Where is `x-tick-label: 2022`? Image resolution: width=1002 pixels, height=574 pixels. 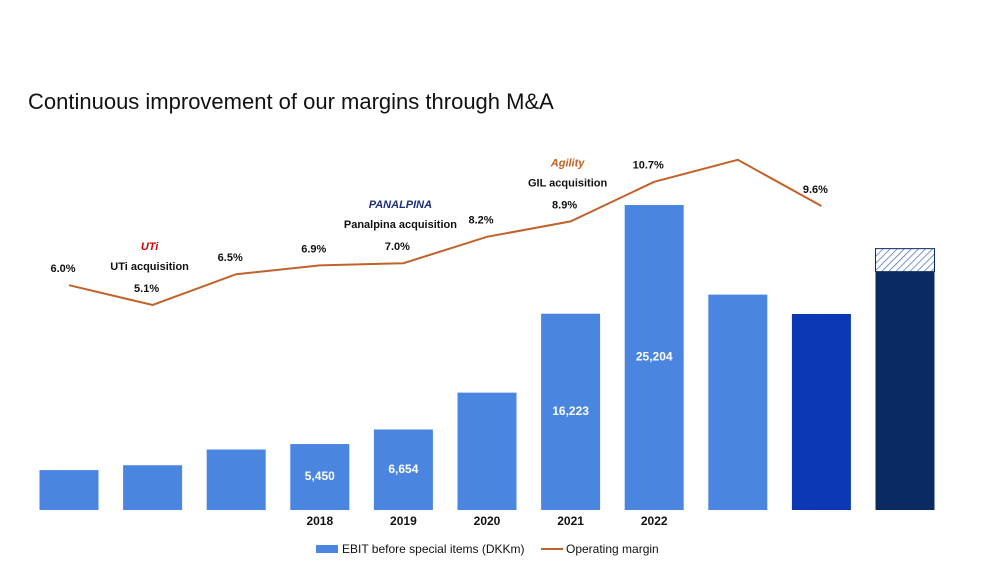 x-tick-label: 2022 is located at coordinates (654, 521).